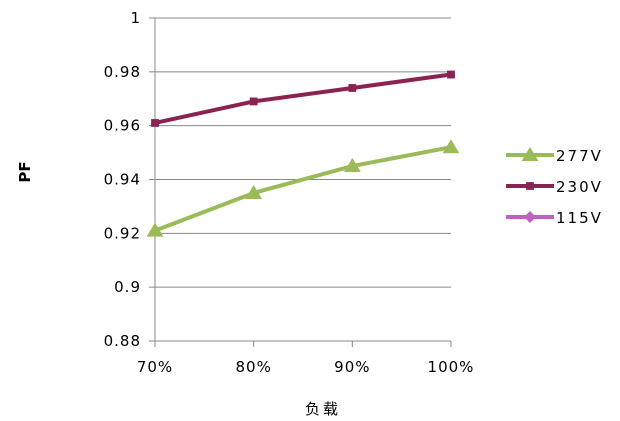 The width and height of the screenshot is (620, 421). I want to click on y-tick-label: 1, so click(135, 18).